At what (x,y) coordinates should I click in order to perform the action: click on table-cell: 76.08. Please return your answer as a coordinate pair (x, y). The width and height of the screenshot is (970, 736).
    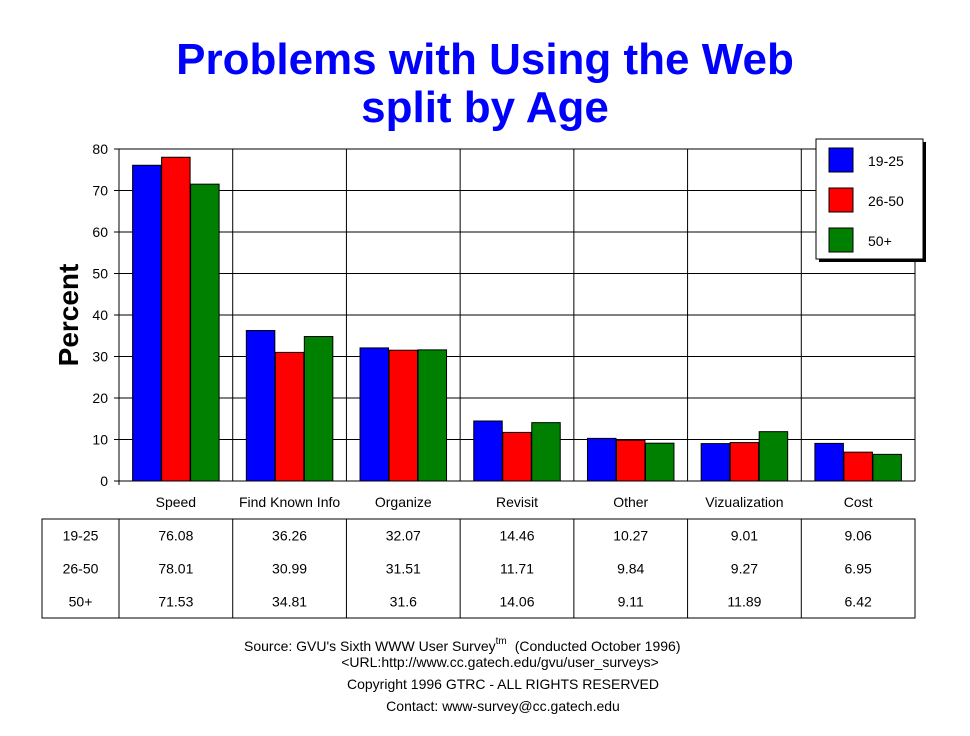
    Looking at the image, I should click on (175, 536).